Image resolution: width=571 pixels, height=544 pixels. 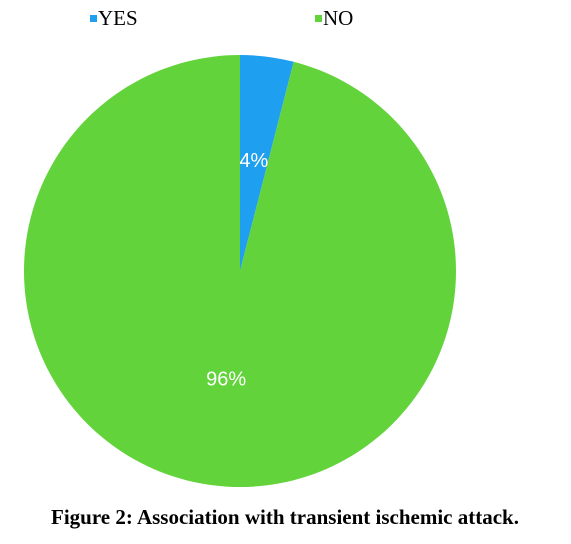 What do you see at coordinates (338, 18) in the screenshot?
I see `legend-label: NO` at bounding box center [338, 18].